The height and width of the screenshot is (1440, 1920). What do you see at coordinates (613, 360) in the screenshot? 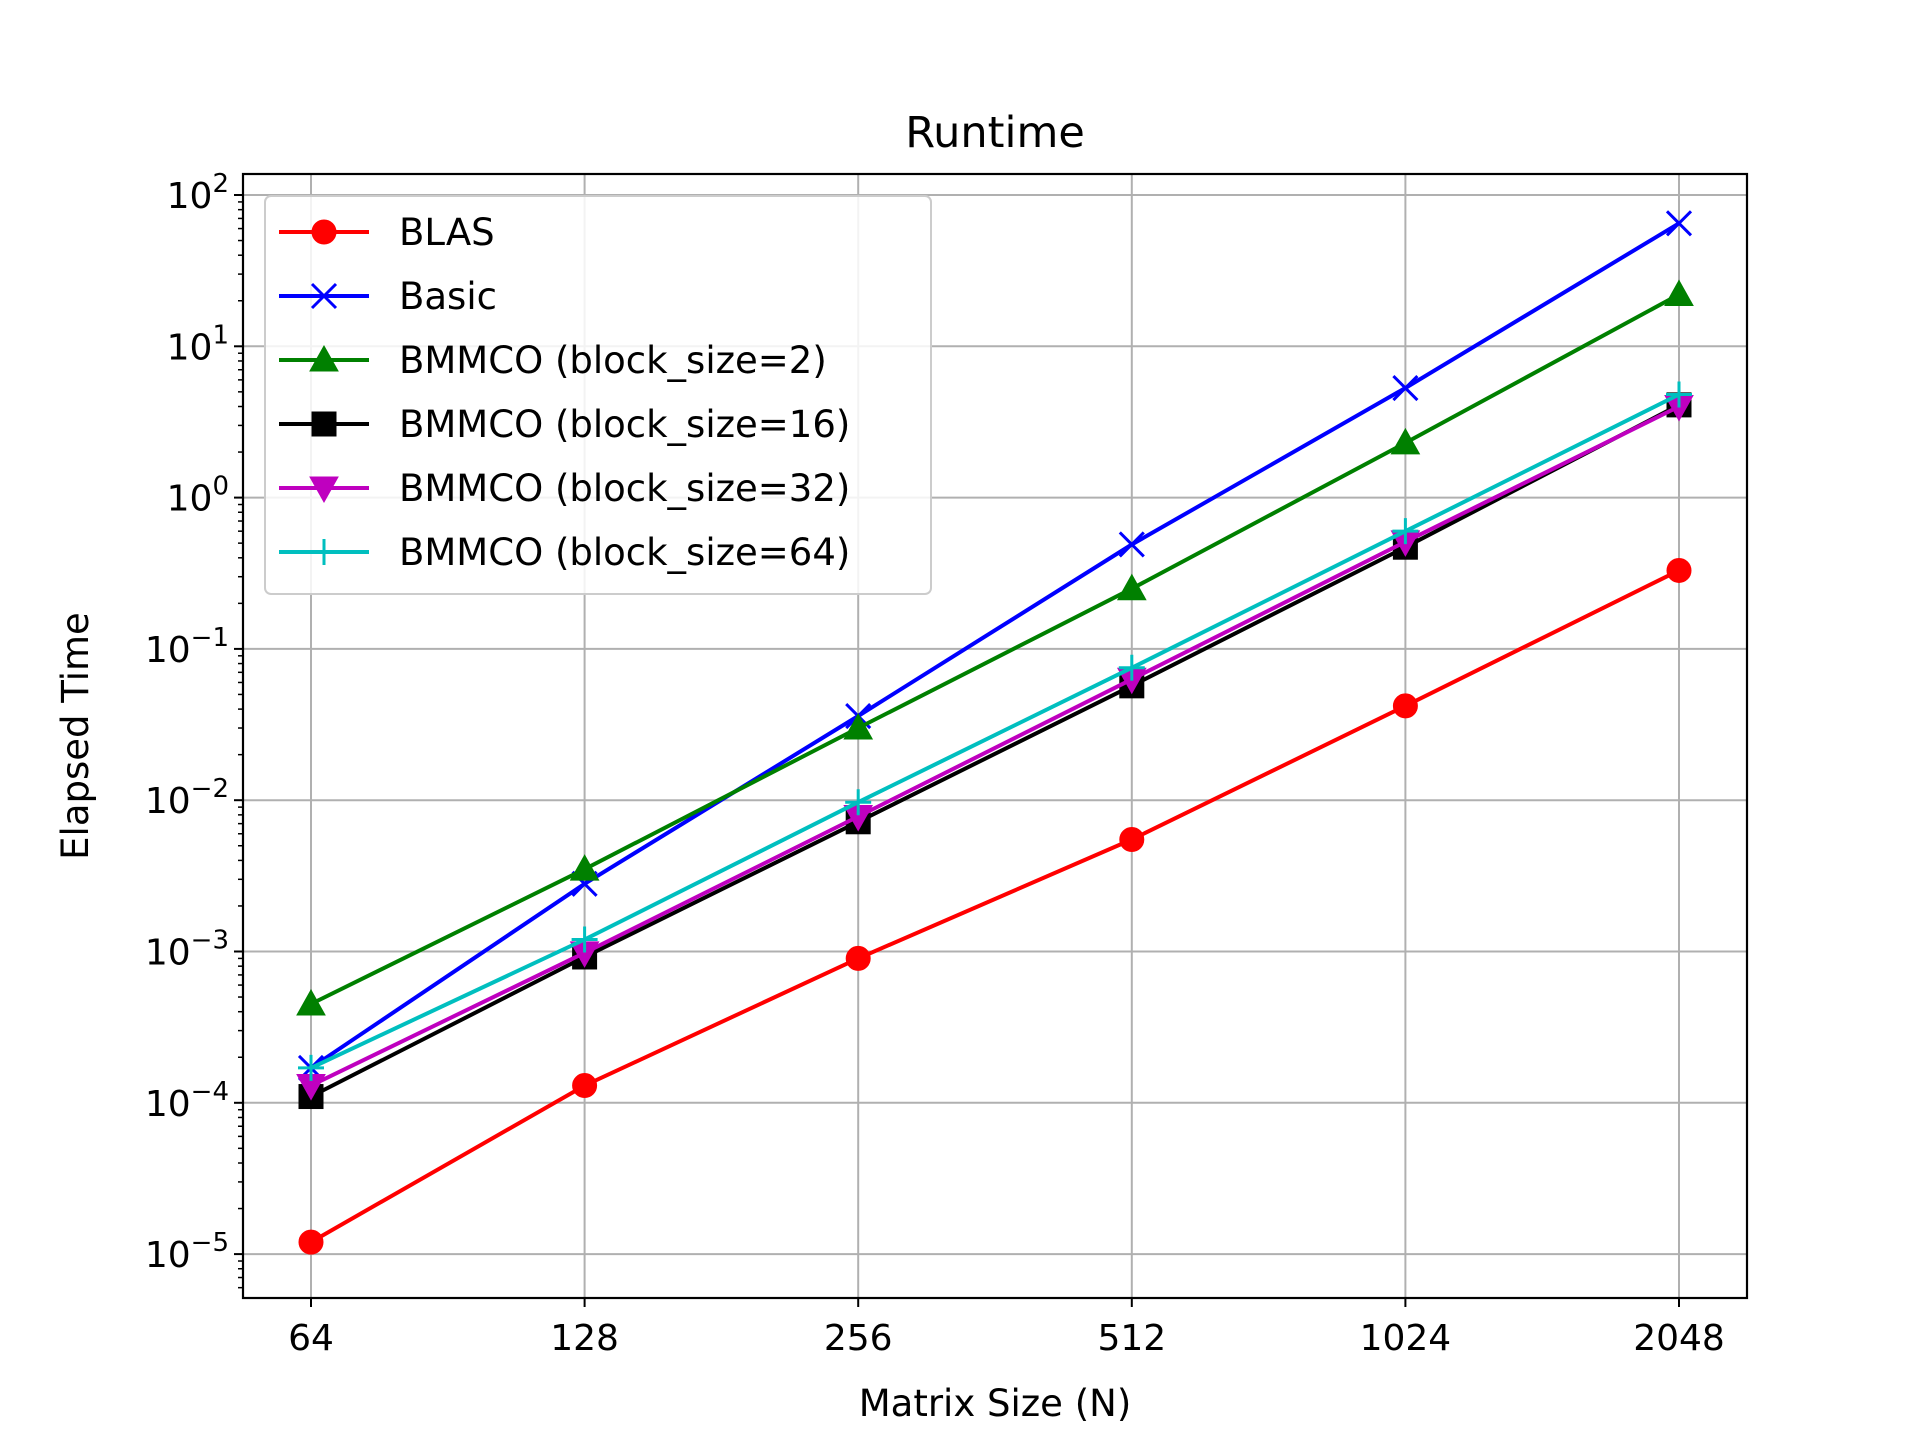
I see `legend-label: BMMCO (block_size=2)` at bounding box center [613, 360].